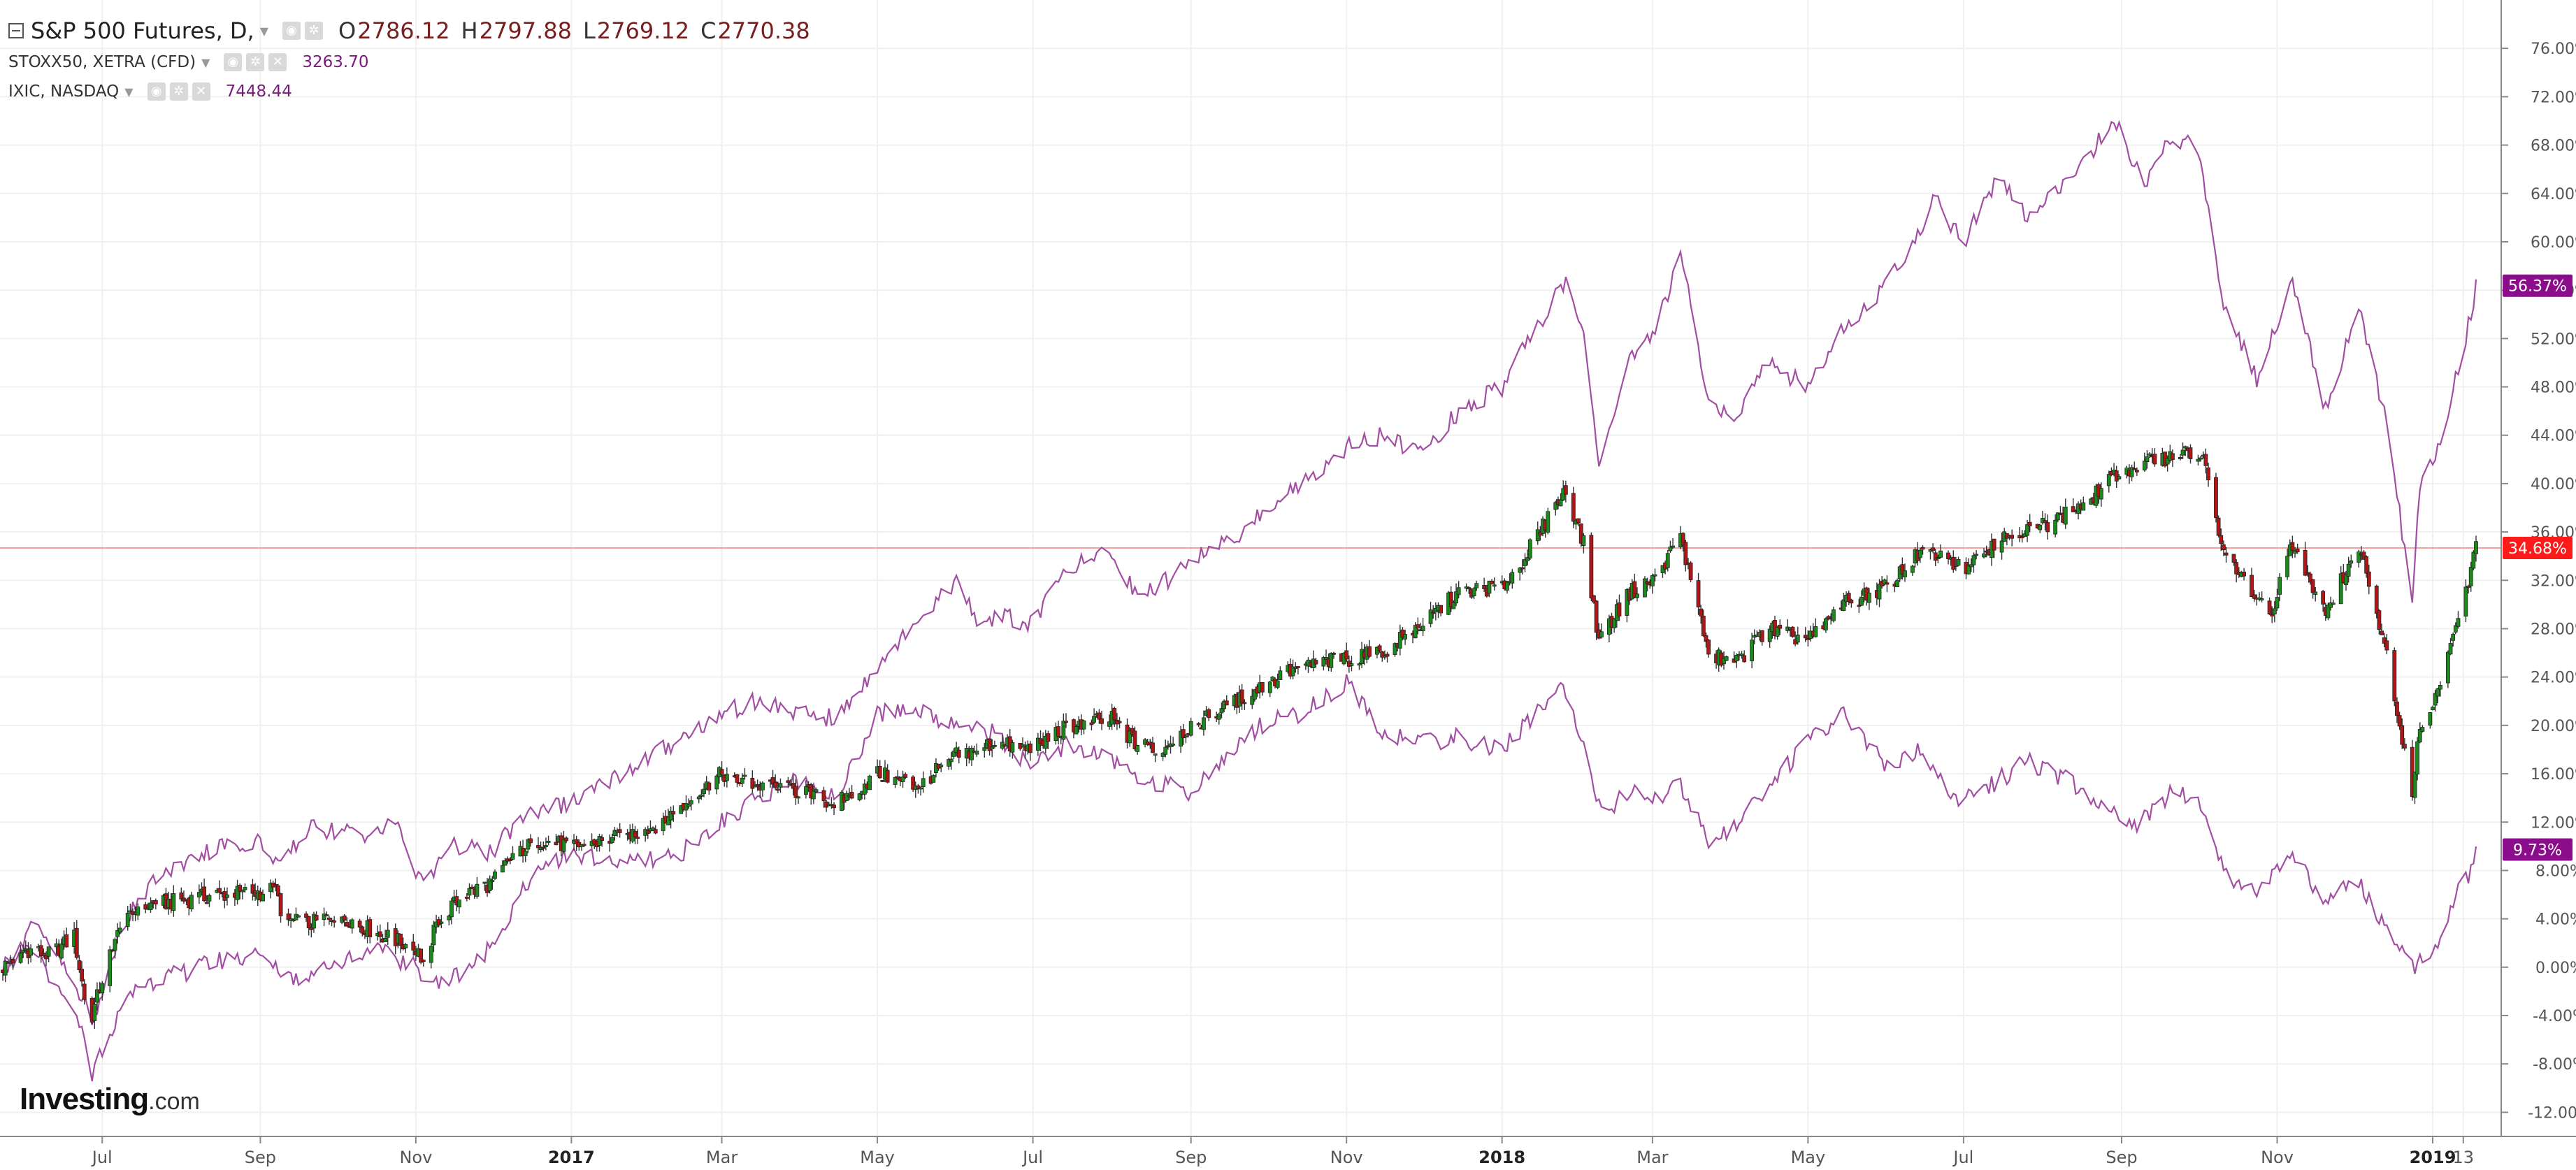 This screenshot has width=2576, height=1170. I want to click on collapse-icon, so click(16, 31).